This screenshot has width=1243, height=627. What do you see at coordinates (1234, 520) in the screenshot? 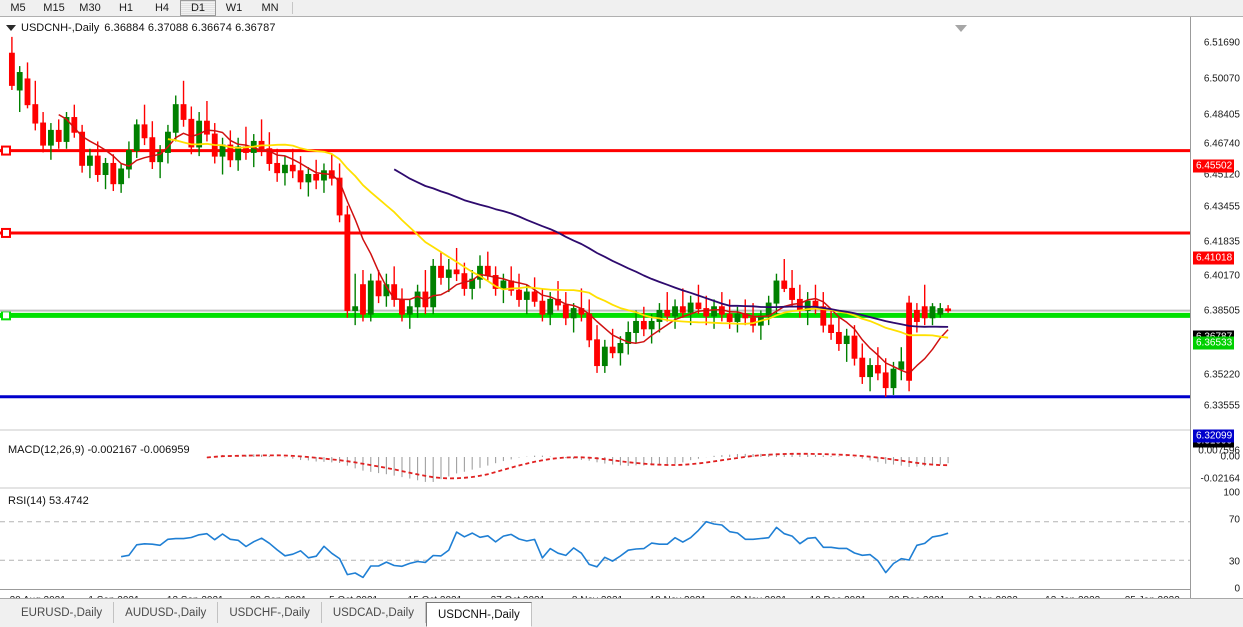
I see `indicator-scale-label: 70` at bounding box center [1234, 520].